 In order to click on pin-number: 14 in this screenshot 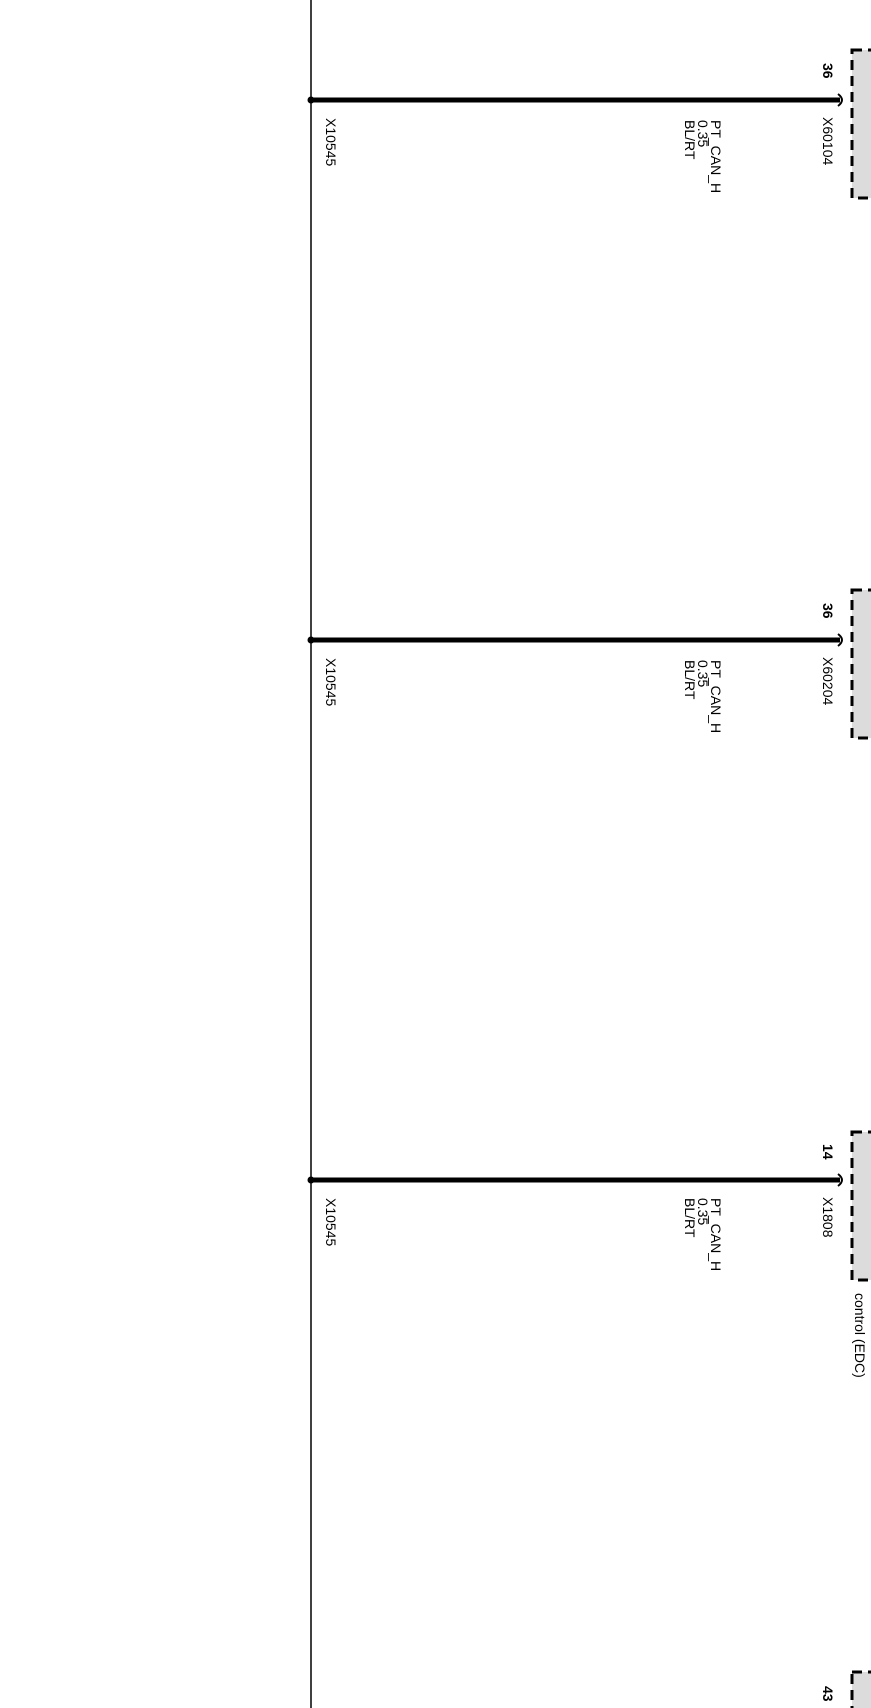, I will do `click(828, 1152)`.